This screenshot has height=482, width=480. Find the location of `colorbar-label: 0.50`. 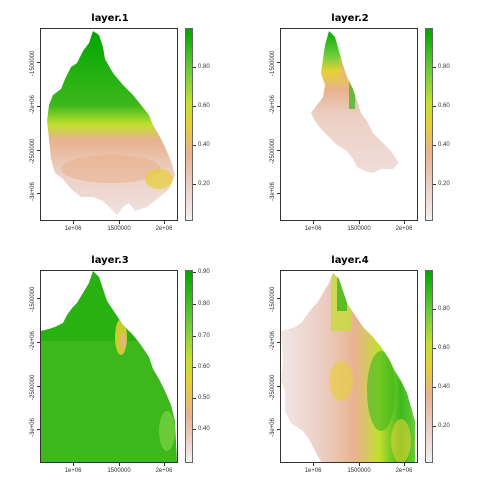

colorbar-label: 0.50 is located at coordinates (204, 398).